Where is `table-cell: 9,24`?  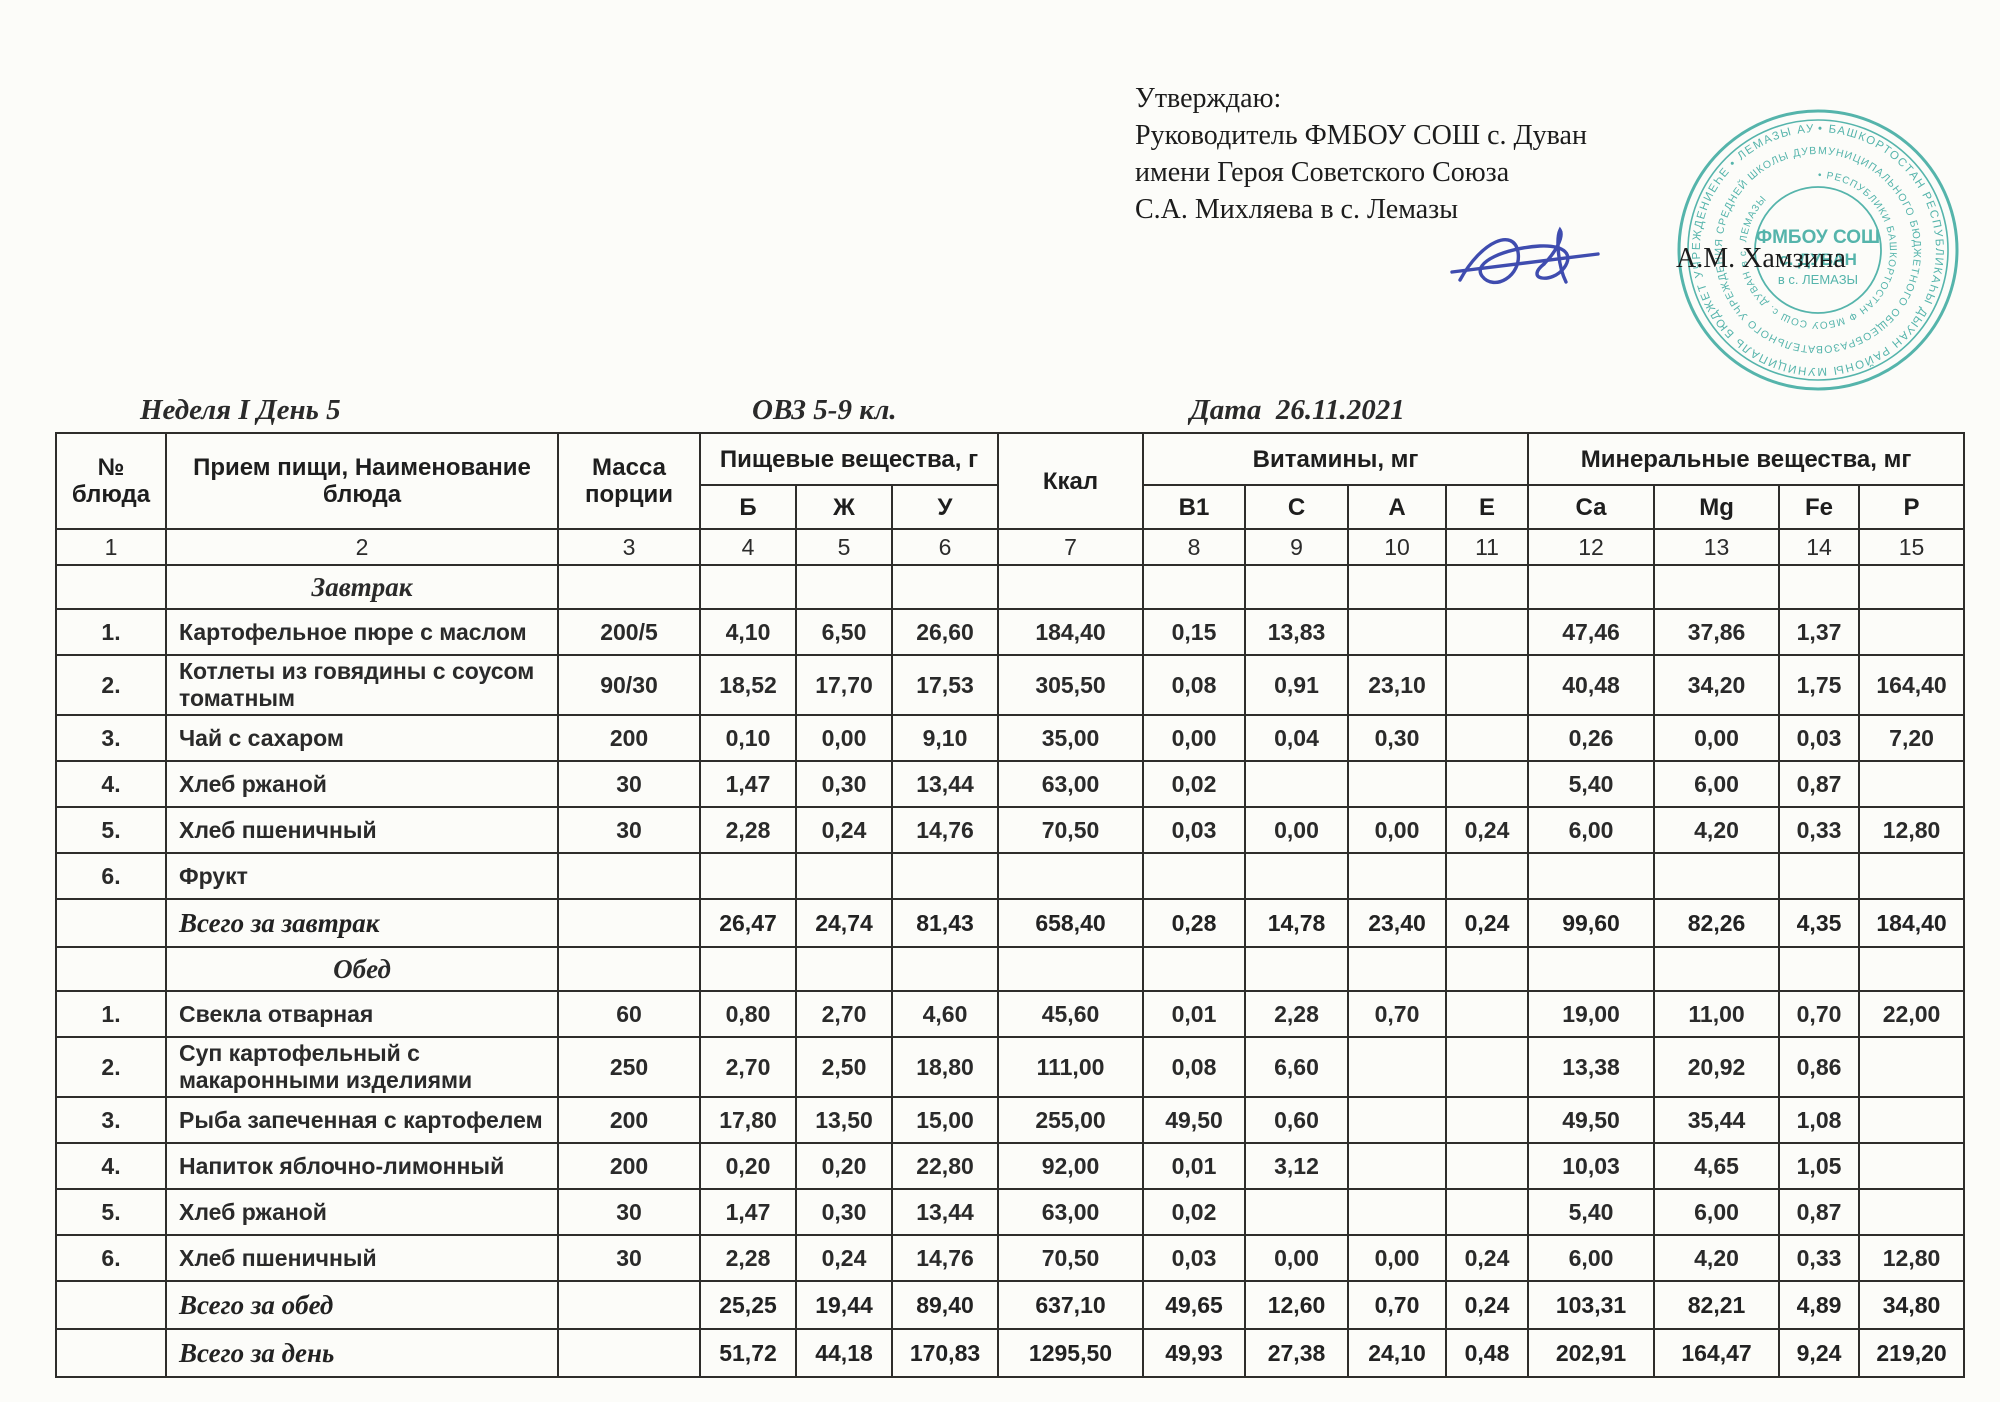 table-cell: 9,24 is located at coordinates (1819, 1353).